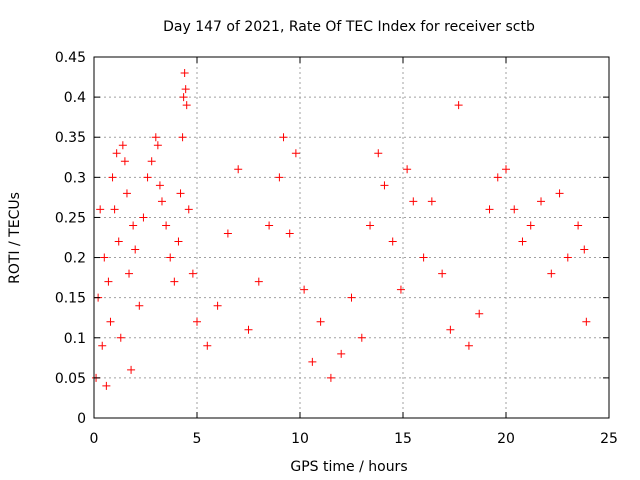  Describe the element at coordinates (75, 178) in the screenshot. I see `y-tick-label: 0.3` at that location.